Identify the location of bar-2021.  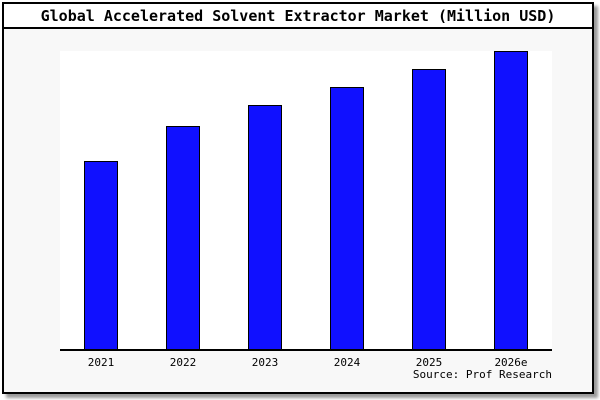
(101, 255).